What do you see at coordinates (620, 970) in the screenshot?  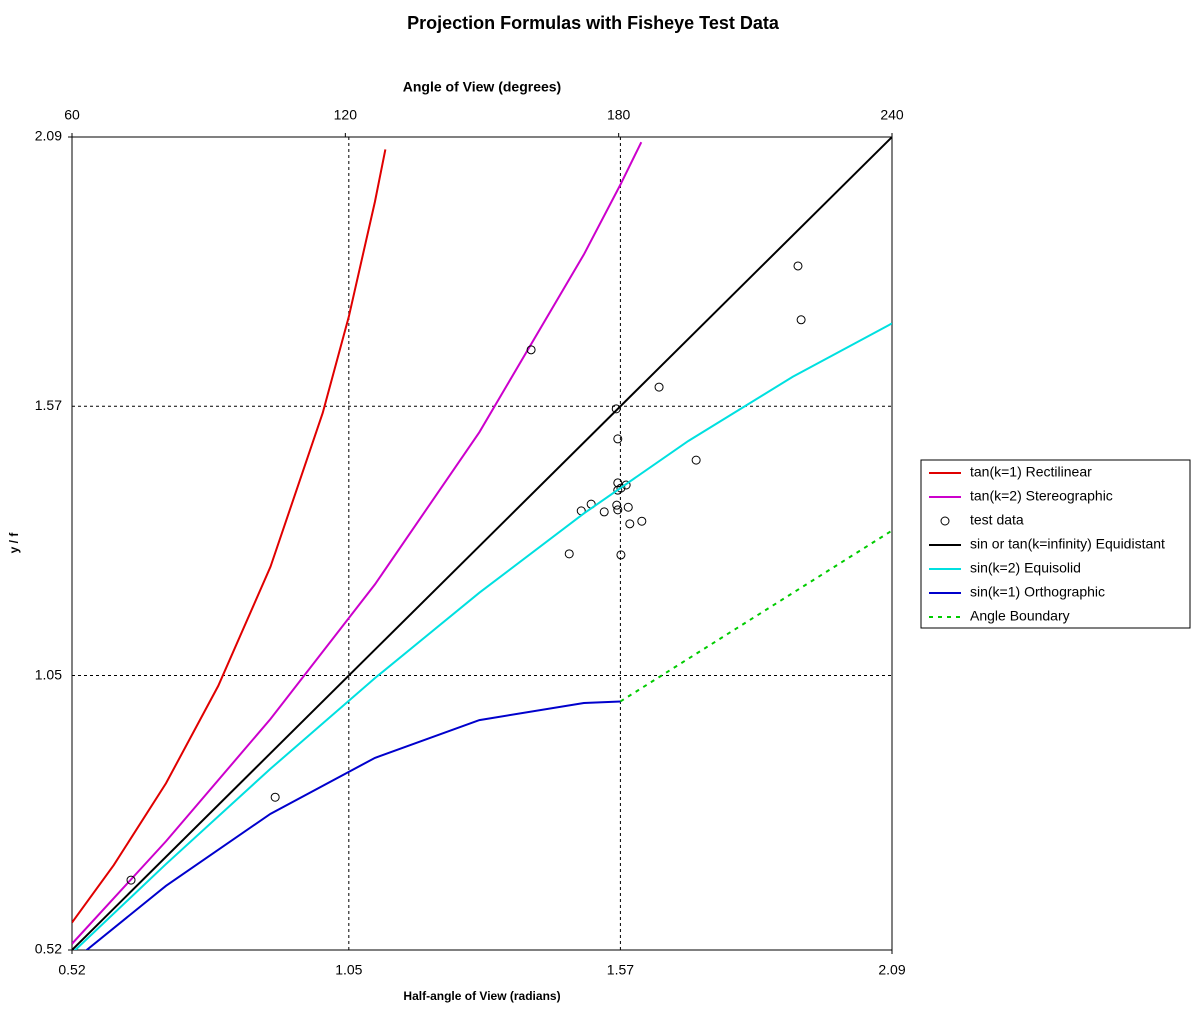 I see `x-tick-label: 1.57` at bounding box center [620, 970].